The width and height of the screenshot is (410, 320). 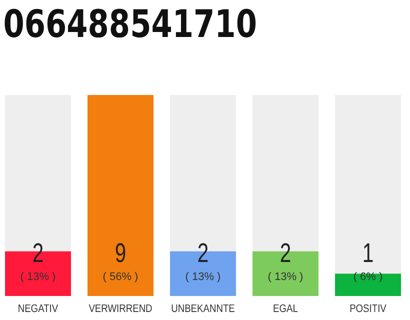 I want to click on x-tick-label: VERWIRREND, so click(x=120, y=309).